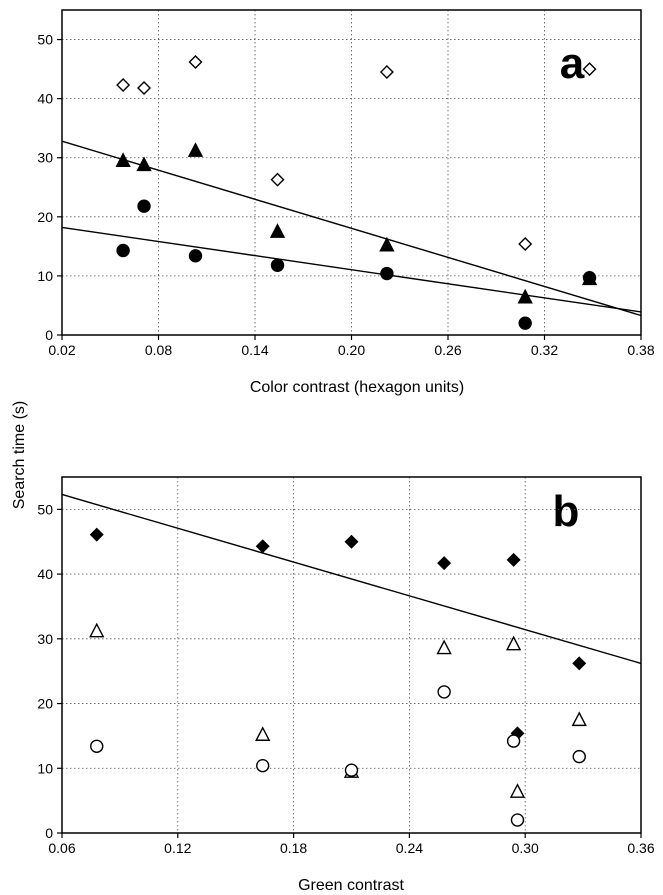  Describe the element at coordinates (45, 40) in the screenshot. I see `panel-a-y-tick-label: 50` at that location.